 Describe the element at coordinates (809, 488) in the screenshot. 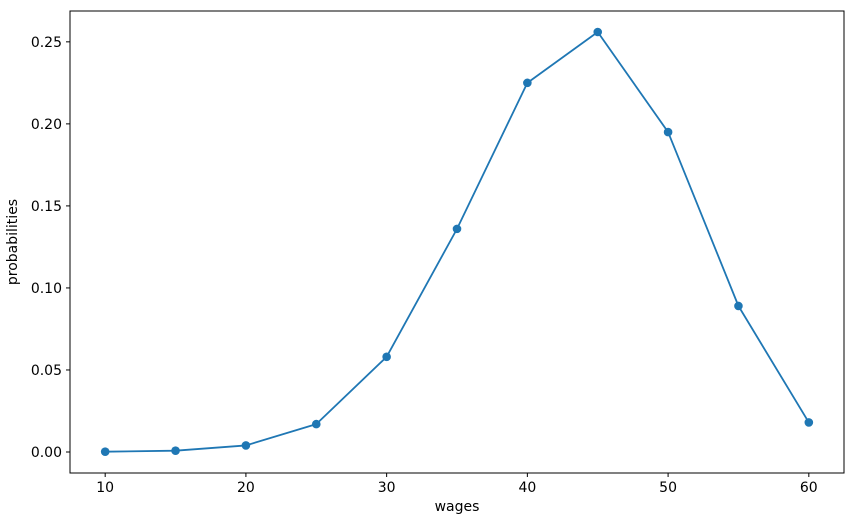

I see `x-tick-label: 60` at that location.